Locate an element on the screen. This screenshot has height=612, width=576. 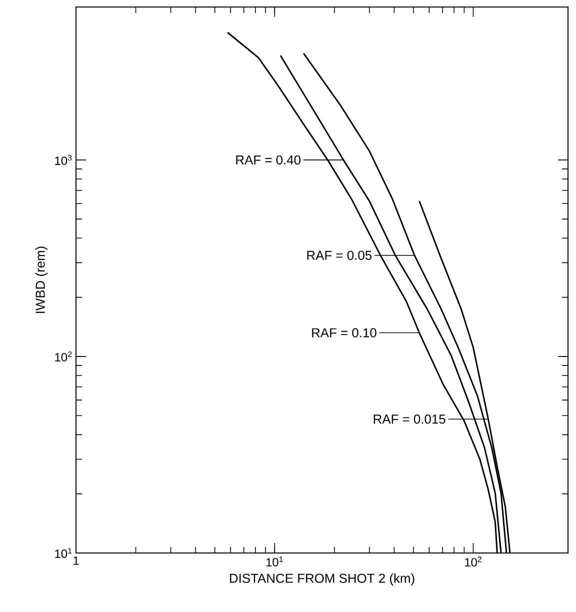
y-tick-label: 10$^{1}$ is located at coordinates (63, 553).